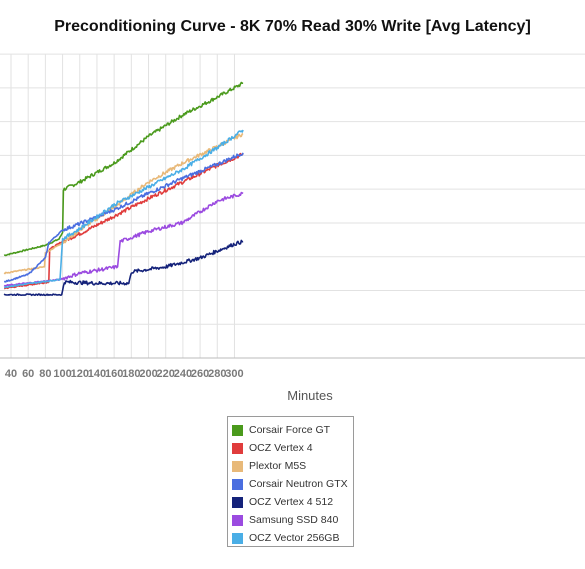 The image size is (585, 569). What do you see at coordinates (281, 448) in the screenshot?
I see `legend-label: OCZ Vertex 4` at bounding box center [281, 448].